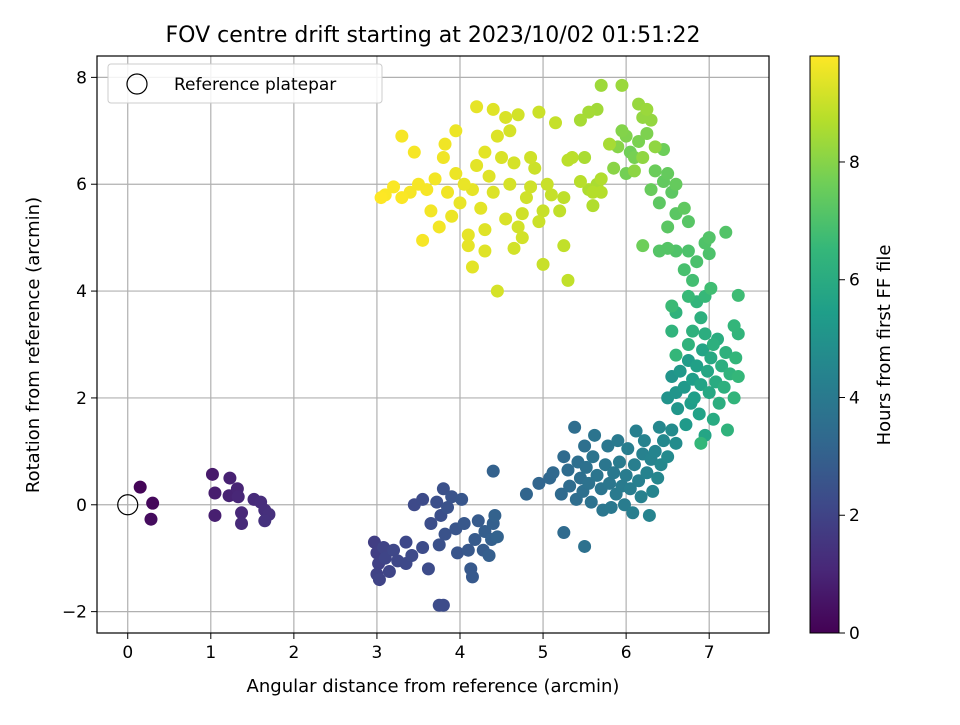  I want to click on colorbar-tick-label: 2, so click(854, 516).